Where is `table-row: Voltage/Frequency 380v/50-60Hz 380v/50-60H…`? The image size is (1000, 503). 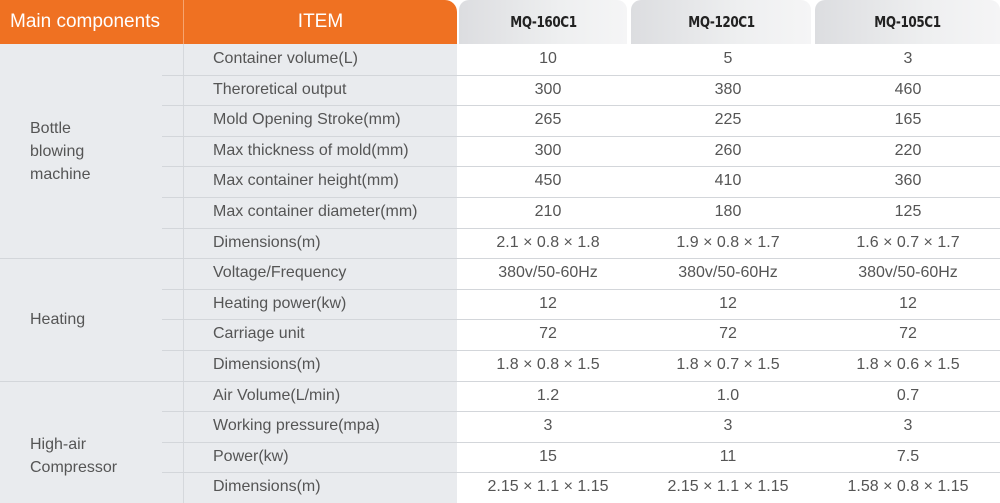 table-row: Voltage/Frequency 380v/50-60Hz 380v/50-60H… is located at coordinates (500, 273).